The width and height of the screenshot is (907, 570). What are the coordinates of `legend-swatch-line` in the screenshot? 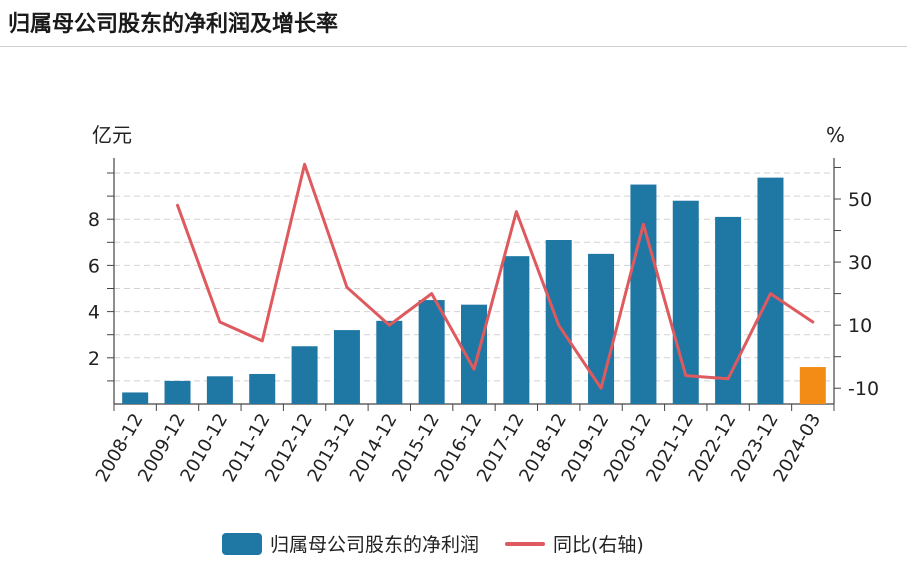 It's located at (525, 543).